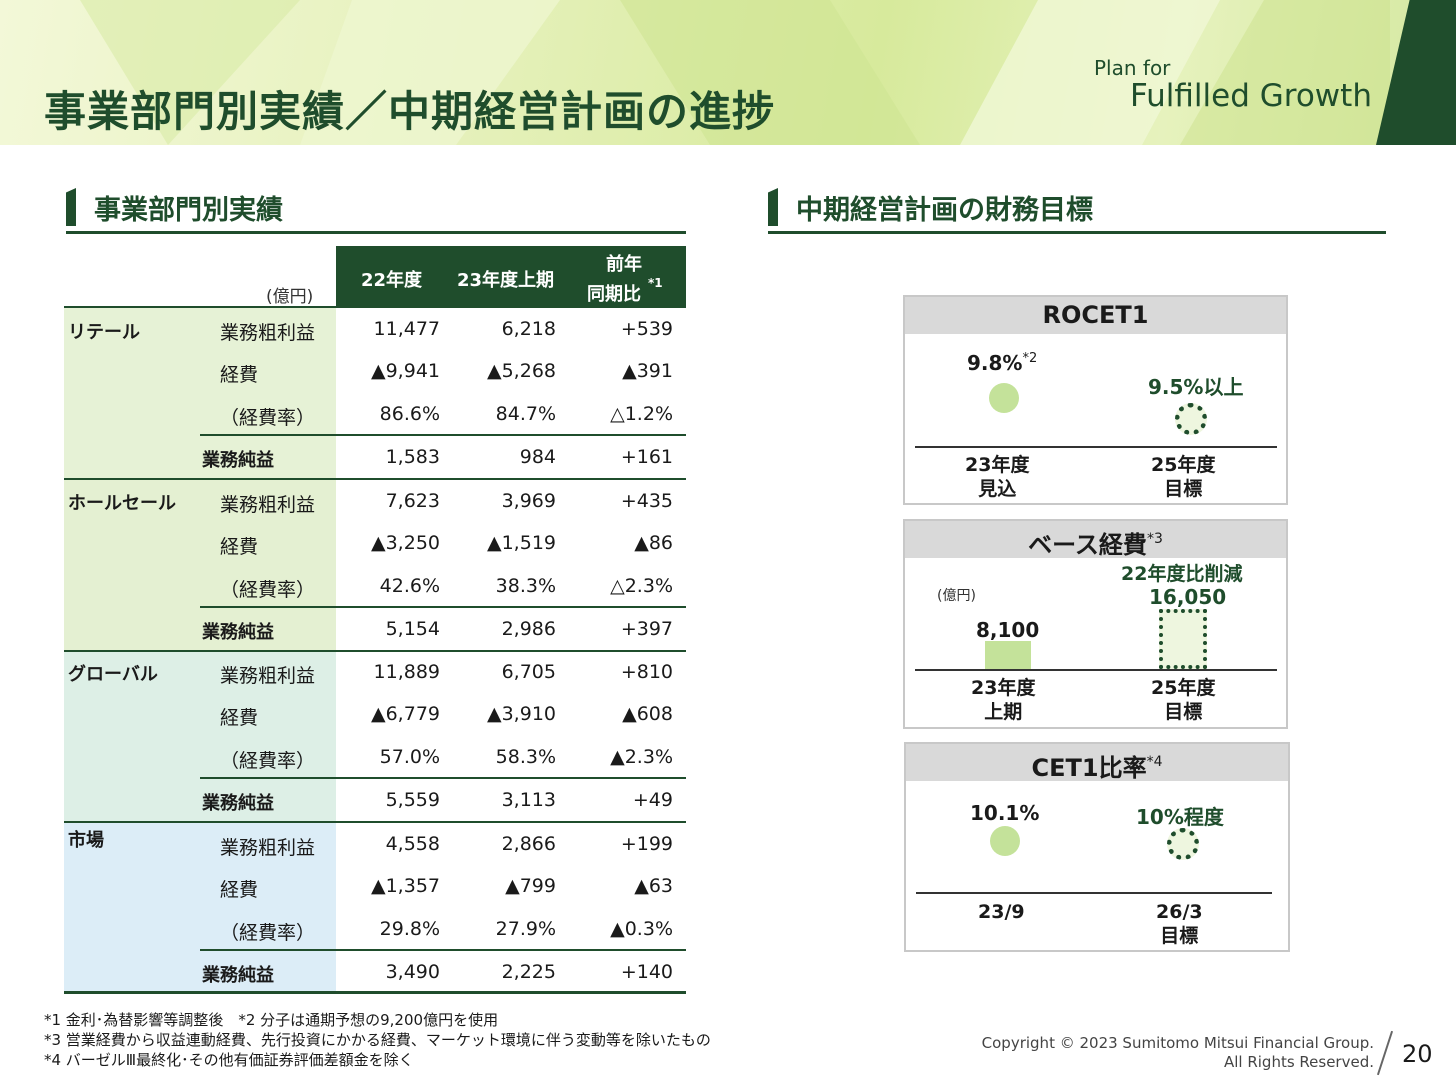  Describe the element at coordinates (1095, 315) in the screenshot. I see `roce-title-text: ROCET1` at that location.